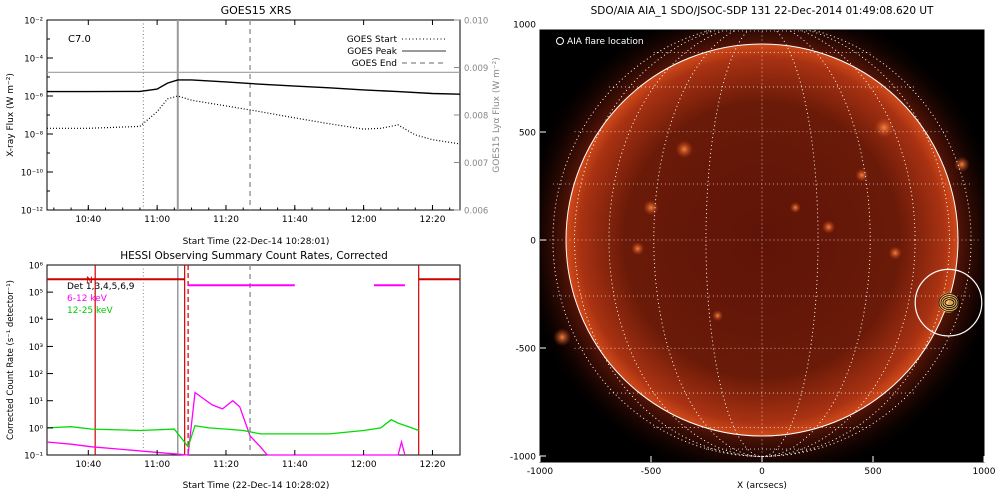  What do you see at coordinates (372, 40) in the screenshot?
I see `goes-legend-start-label: GOES Start` at bounding box center [372, 40].